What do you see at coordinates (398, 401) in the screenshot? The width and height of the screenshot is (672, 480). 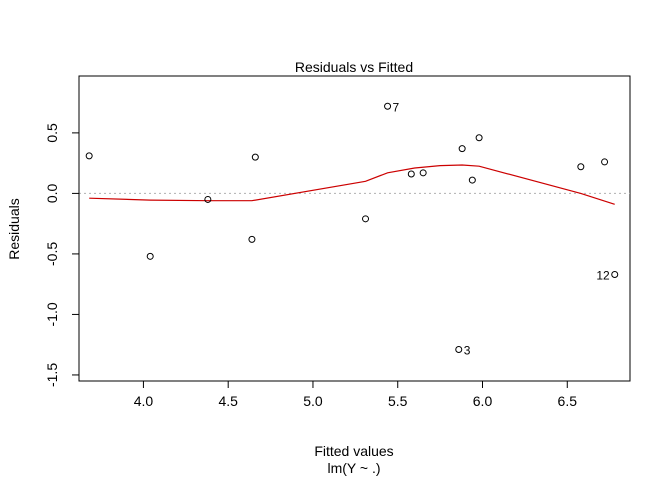 I see `x-tick-label: 5.5` at bounding box center [398, 401].